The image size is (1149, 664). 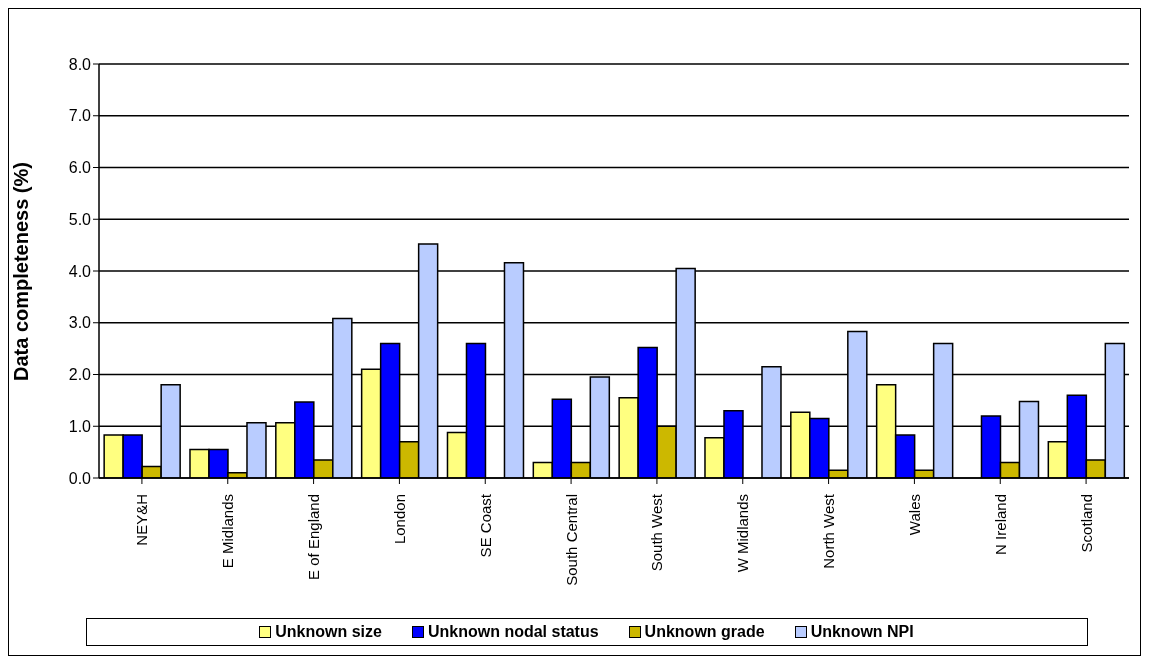 What do you see at coordinates (1086, 523) in the screenshot?
I see `x-tick-label: Scotland` at bounding box center [1086, 523].